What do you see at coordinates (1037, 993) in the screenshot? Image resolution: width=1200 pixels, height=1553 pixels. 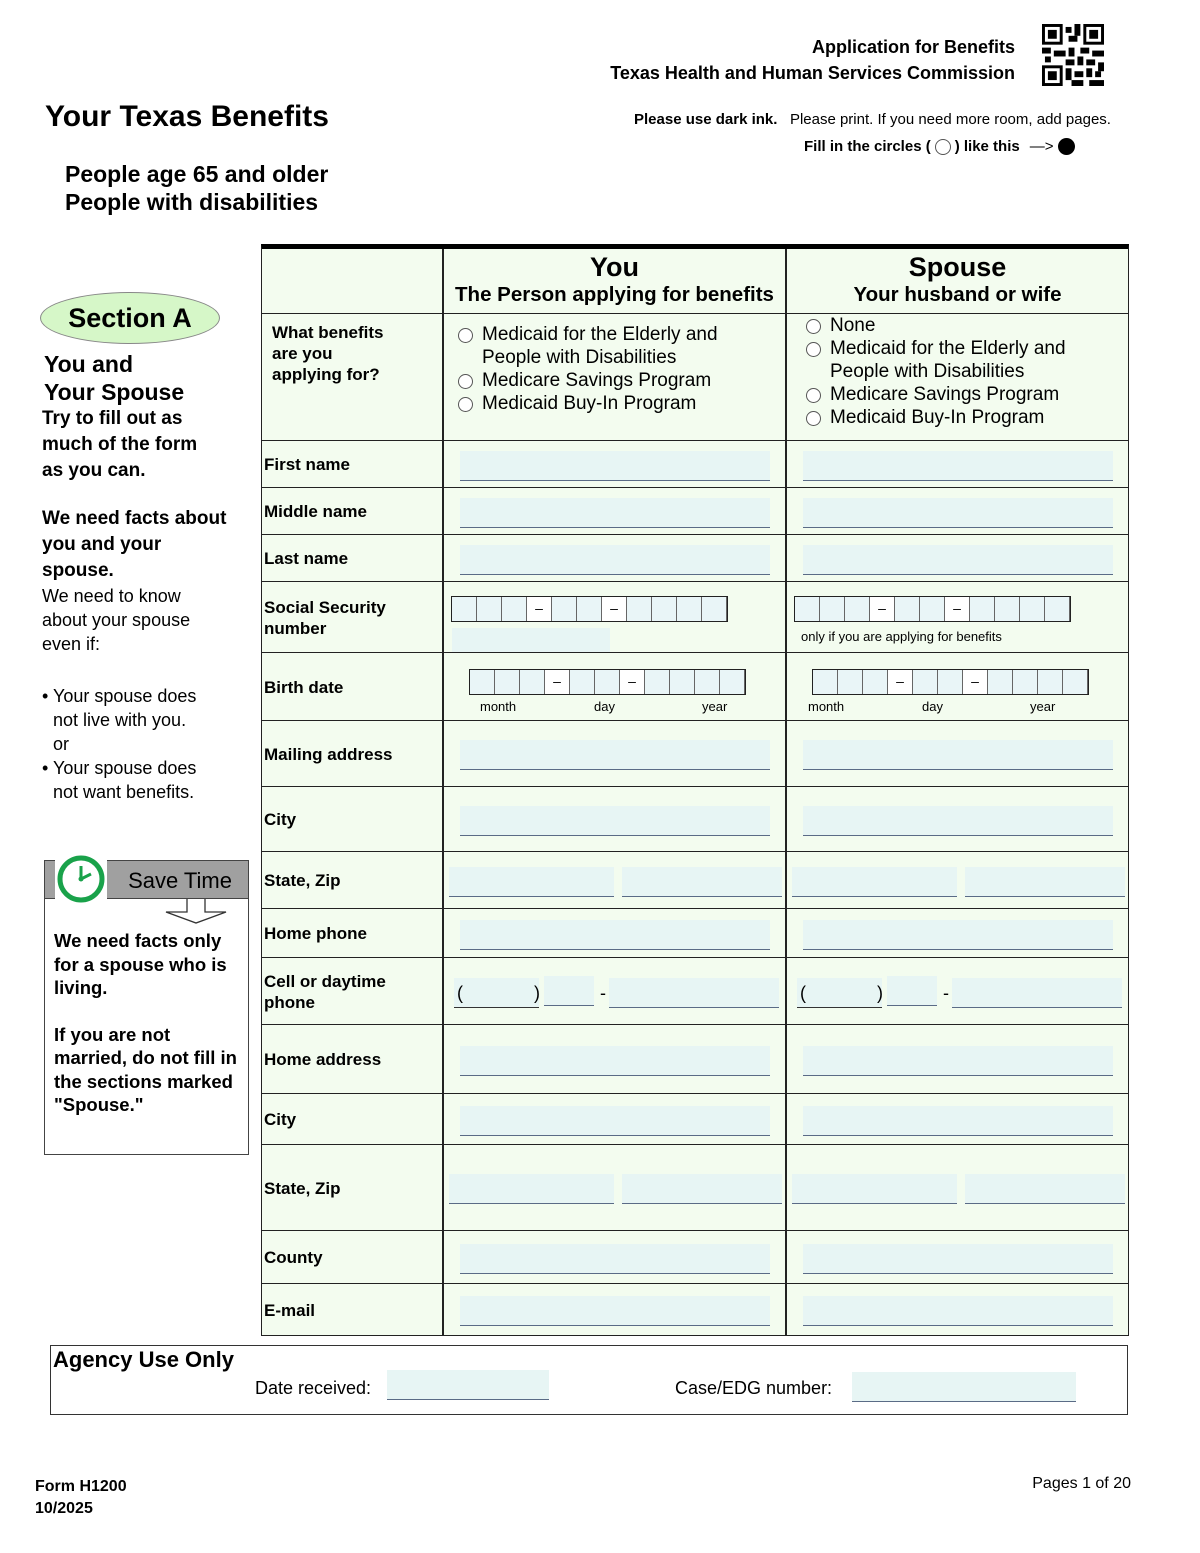 I see `spouse-line-field` at bounding box center [1037, 993].